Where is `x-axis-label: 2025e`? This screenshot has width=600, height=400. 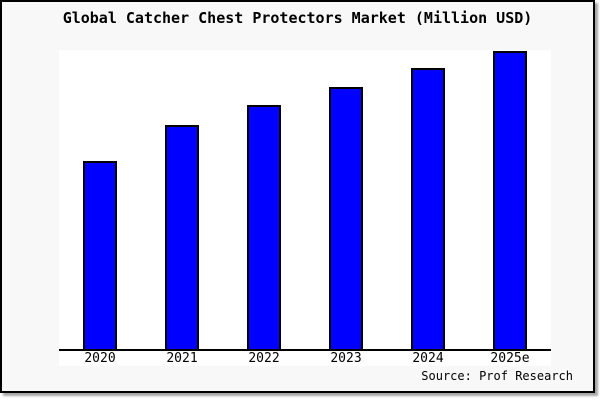 x-axis-label: 2025e is located at coordinates (510, 358).